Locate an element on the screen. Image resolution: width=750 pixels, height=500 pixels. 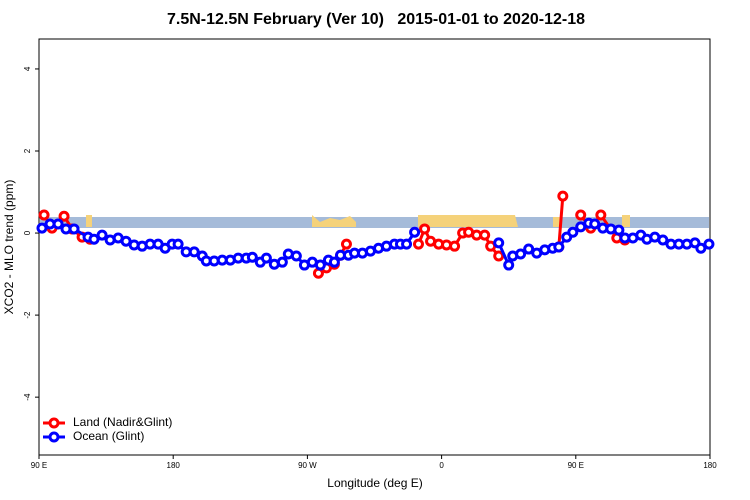
legend-label: Ocean (Glint) is located at coordinates (108, 436).